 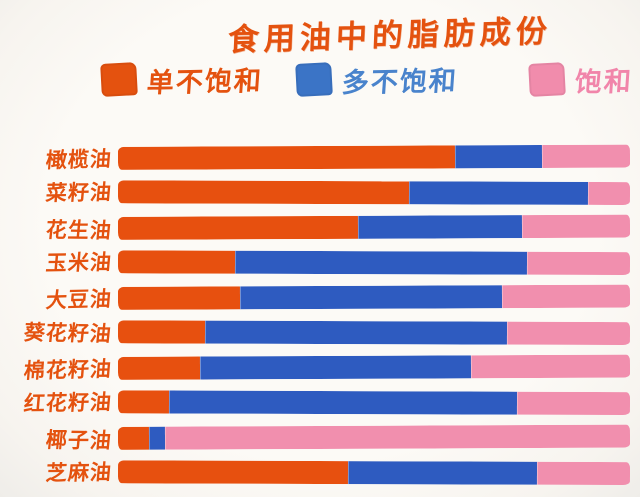 I want to click on bar-label: 玉米油, so click(x=79, y=262).